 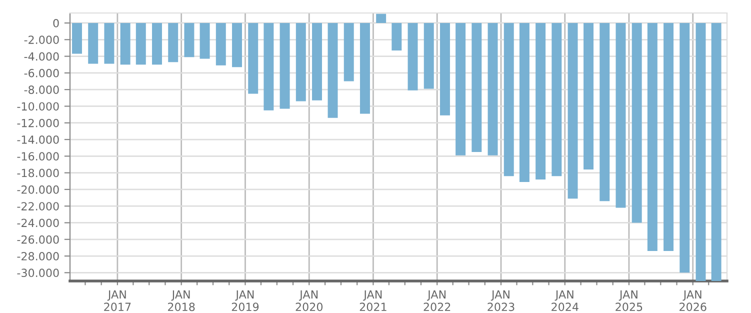 I want to click on y-tick-label: -2.000, so click(x=41, y=40).